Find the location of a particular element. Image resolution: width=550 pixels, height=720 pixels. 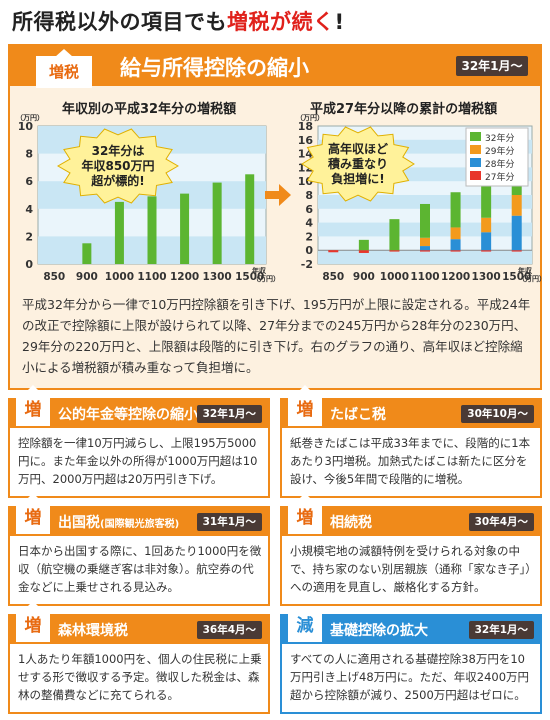

callout-text: 年収850万円 is located at coordinates (117, 165).